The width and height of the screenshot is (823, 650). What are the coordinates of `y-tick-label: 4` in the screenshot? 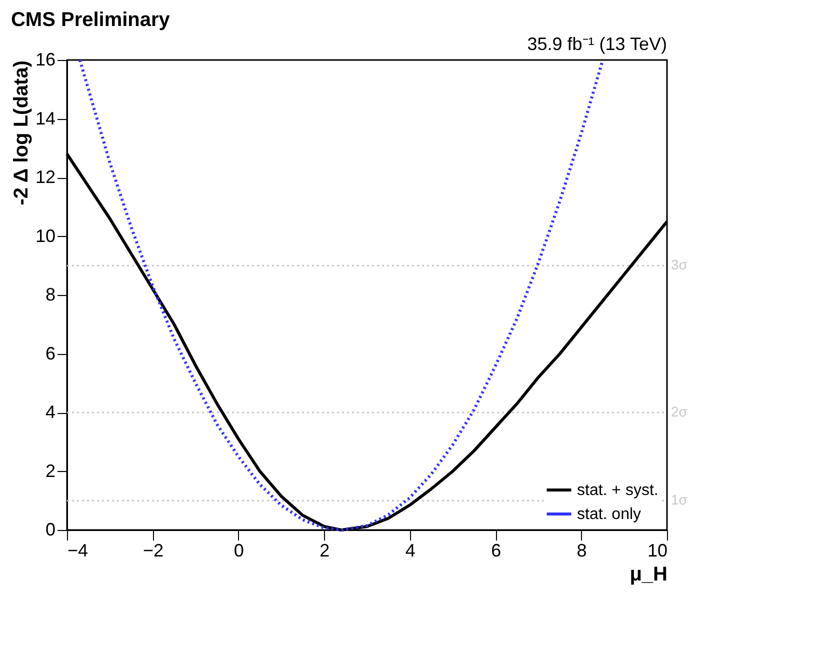 It's located at (50, 412).